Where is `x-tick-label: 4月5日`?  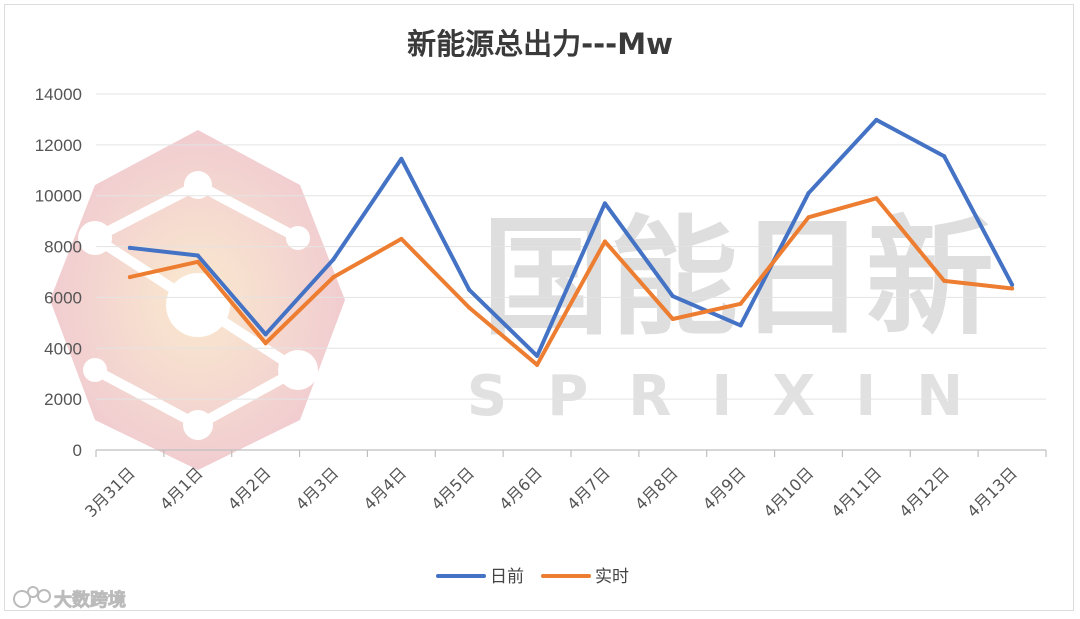
x-tick-label: 4月5日 is located at coordinates (453, 488).